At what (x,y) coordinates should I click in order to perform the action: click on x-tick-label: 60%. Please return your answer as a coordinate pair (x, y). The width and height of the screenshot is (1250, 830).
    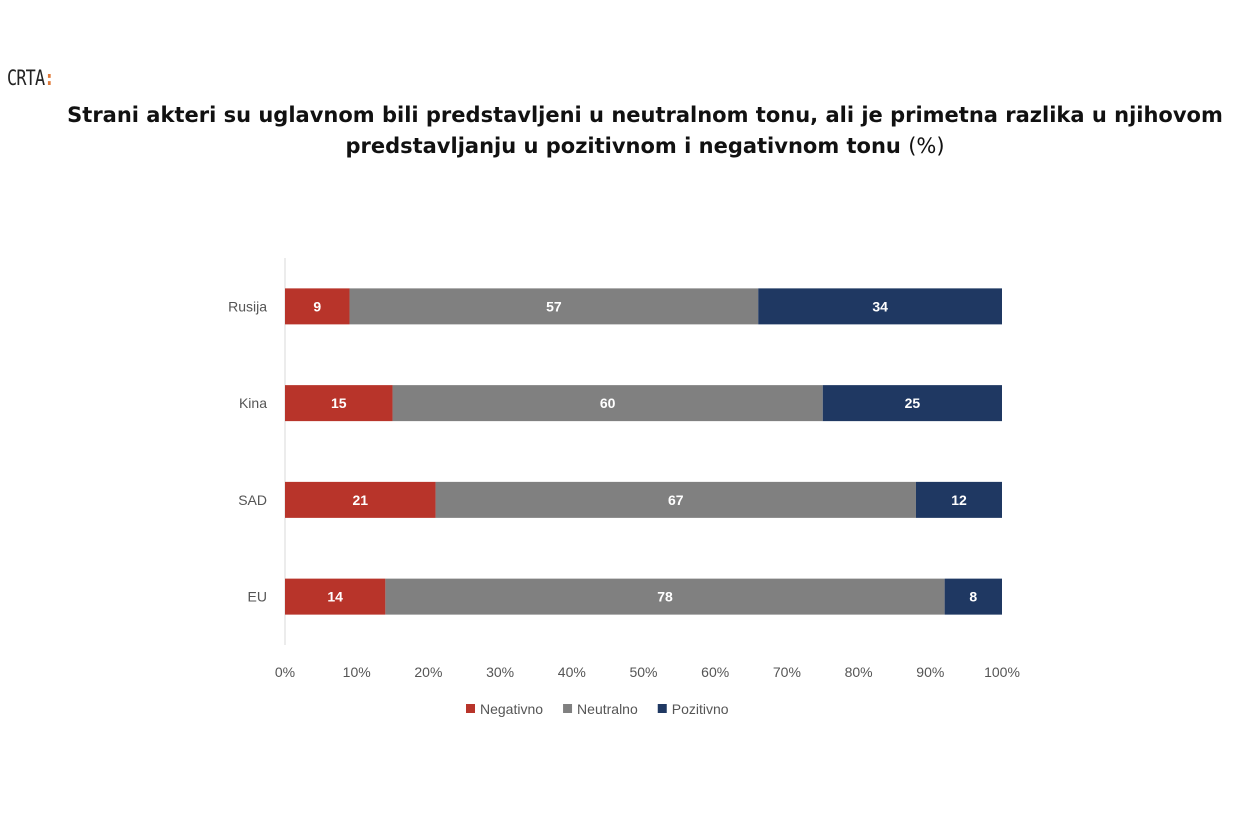
    Looking at the image, I should click on (715, 672).